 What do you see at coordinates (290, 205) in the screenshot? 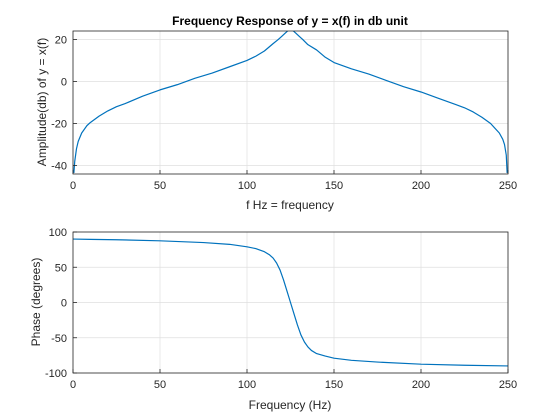
I see `amplitude-x-axis-label: f Hz = frequency` at bounding box center [290, 205].